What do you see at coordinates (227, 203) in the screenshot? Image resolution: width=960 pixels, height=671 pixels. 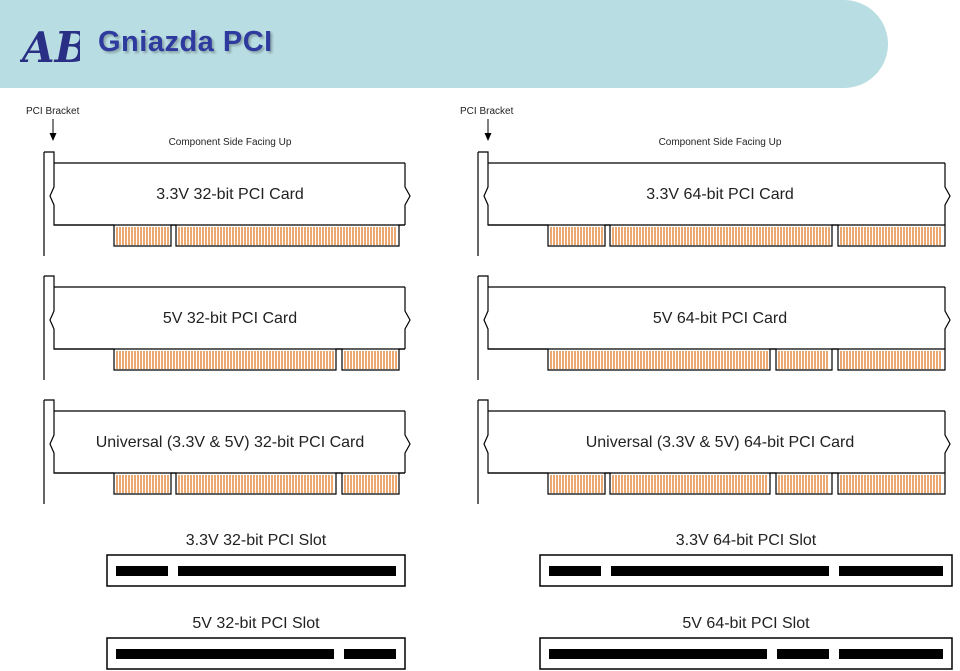 I see `card-3v3-32bit: 3.3V 32-bit PCI Card` at bounding box center [227, 203].